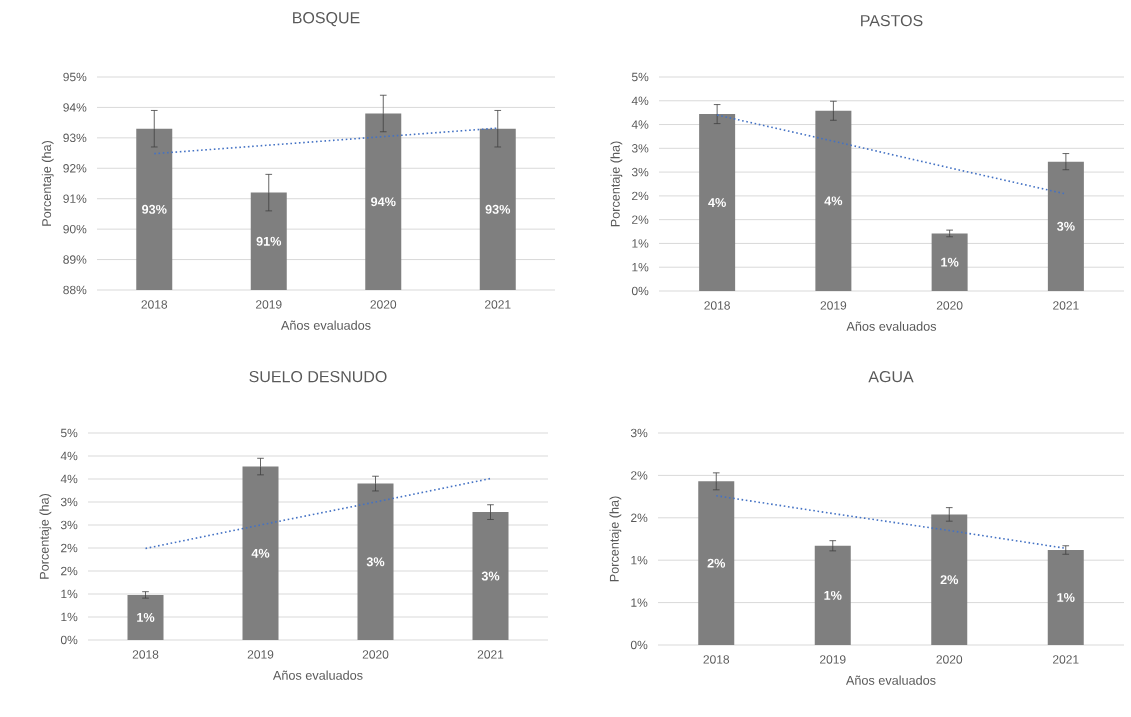 This screenshot has width=1131, height=717. What do you see at coordinates (75, 229) in the screenshot?
I see `y-tick-label: 90%` at bounding box center [75, 229].